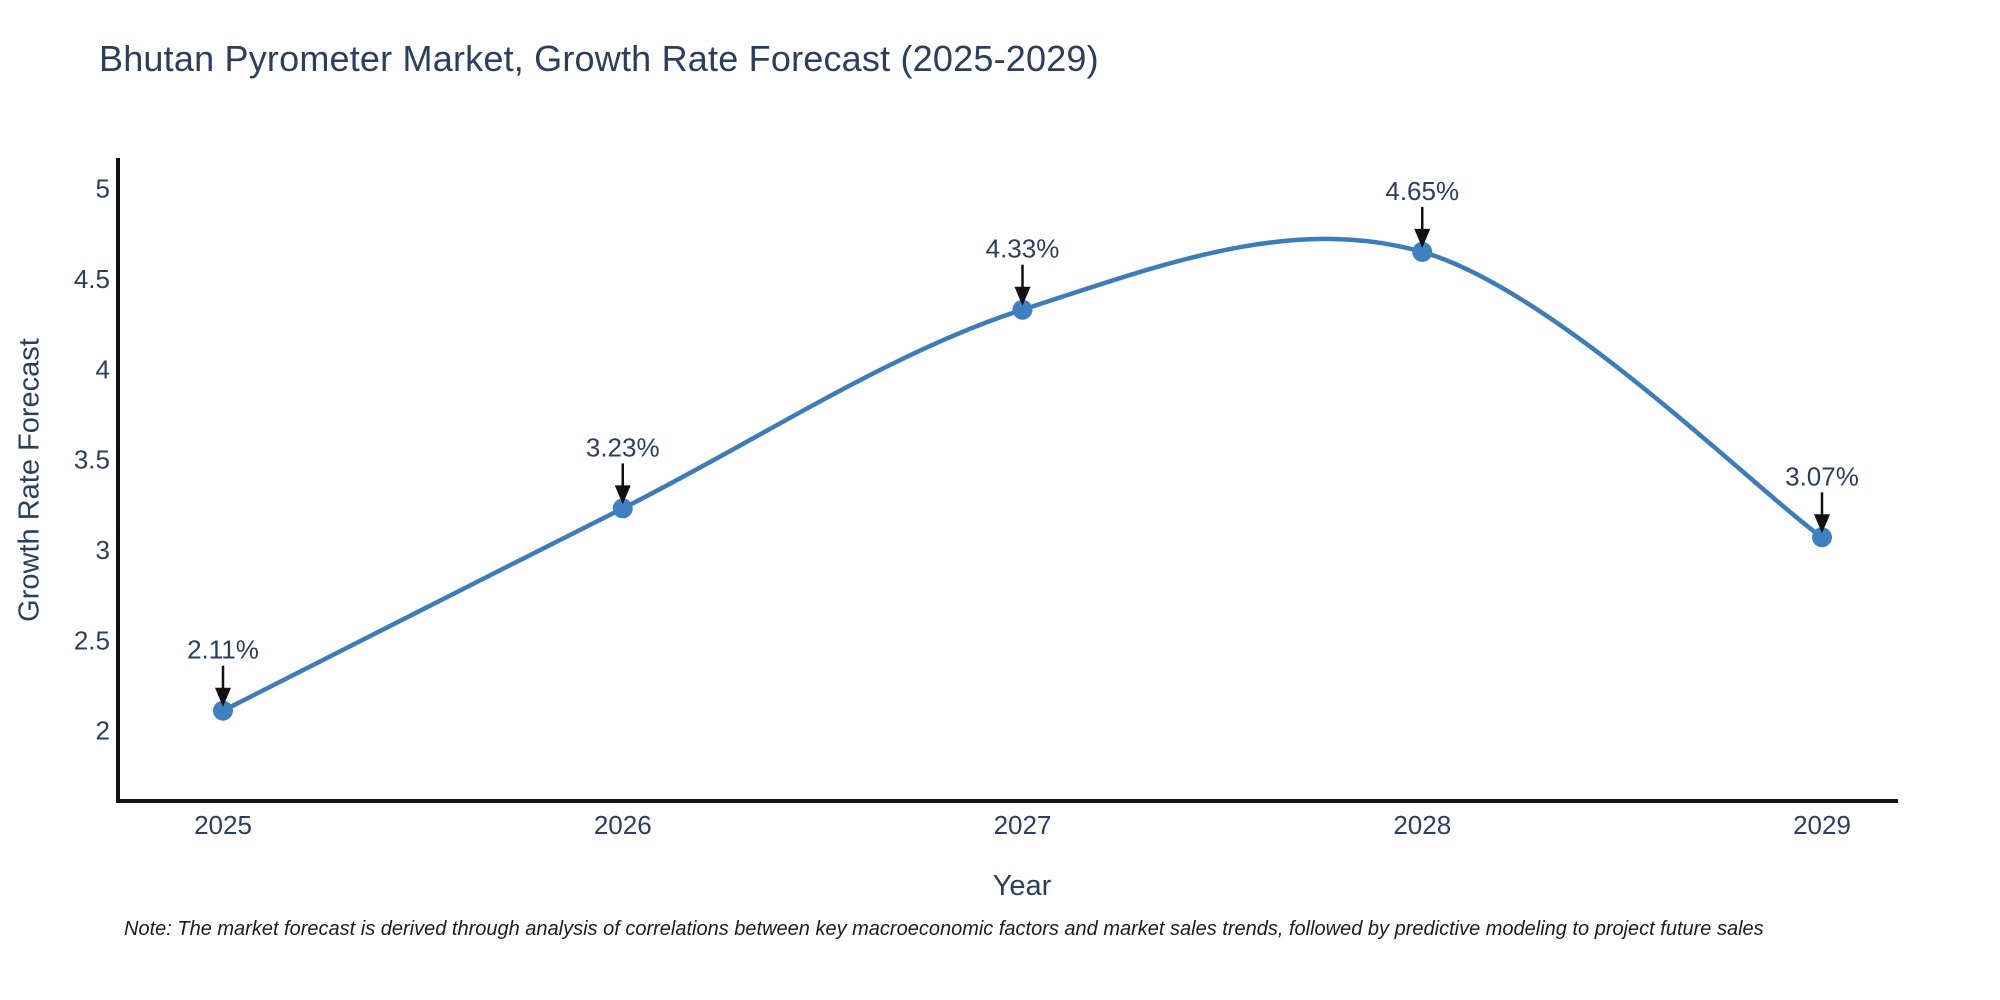 The height and width of the screenshot is (1000, 2000). I want to click on y-tick-label: 4.5, so click(92, 279).